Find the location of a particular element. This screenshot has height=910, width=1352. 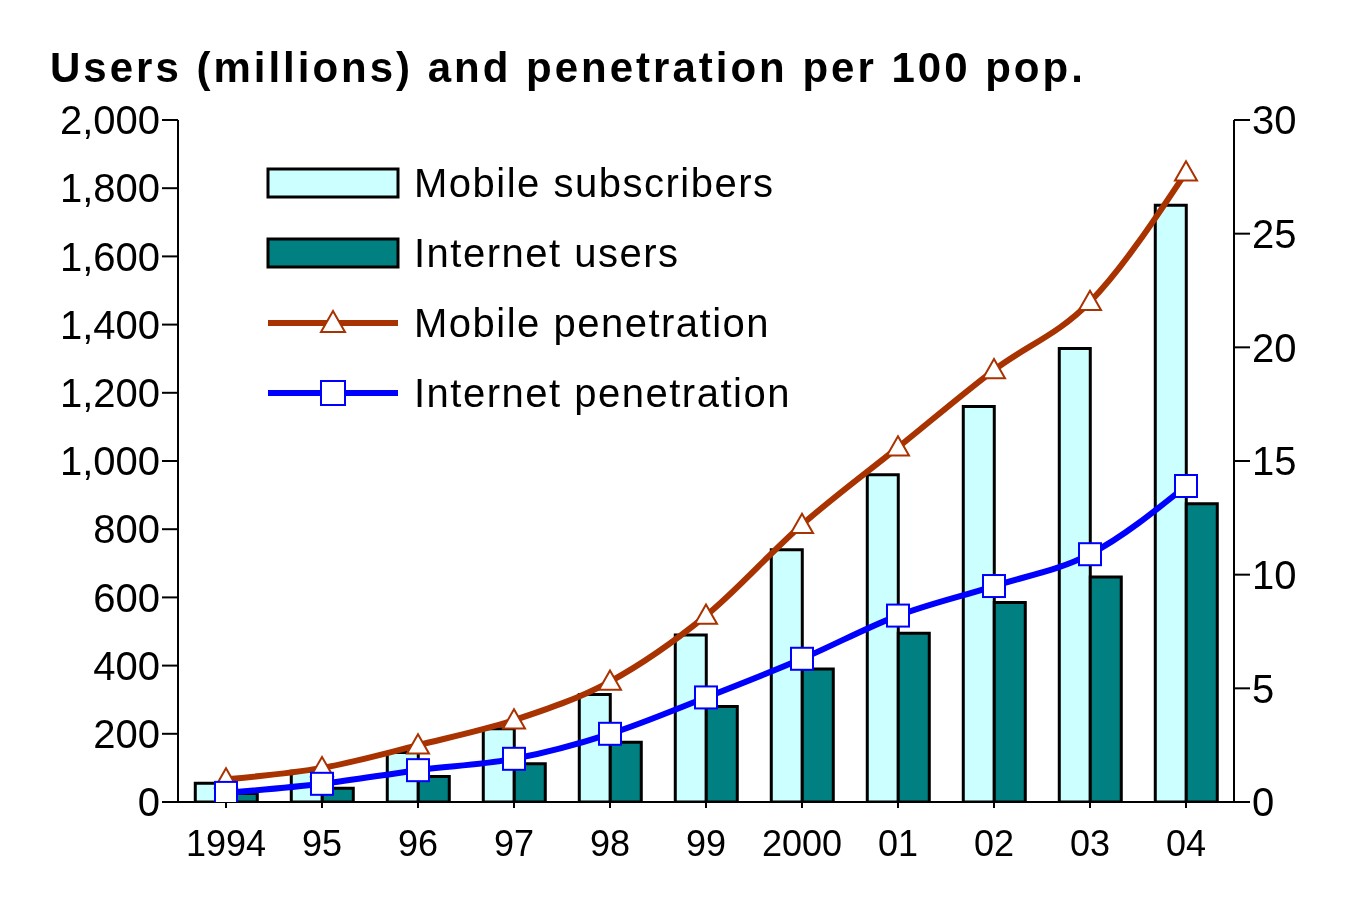

legend-label: Mobile penetration is located at coordinates (592, 323).